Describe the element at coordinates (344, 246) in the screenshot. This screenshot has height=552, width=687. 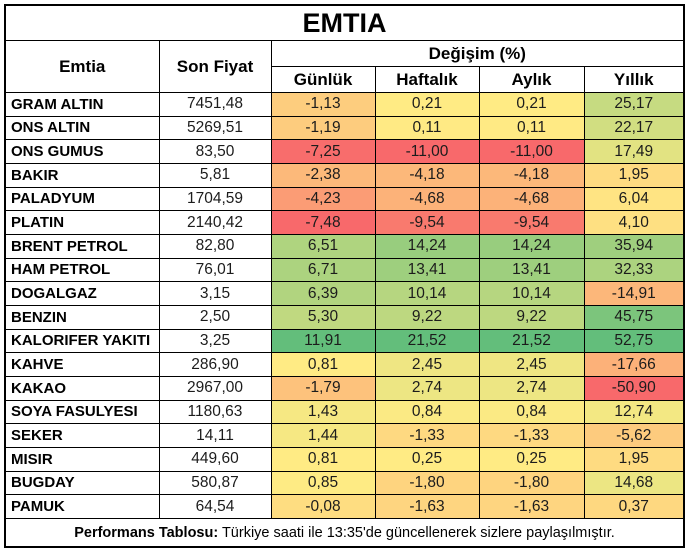
I see `table-row: BRENT PETROL 82,80 6,51 14,24 14,24 35,94` at that location.